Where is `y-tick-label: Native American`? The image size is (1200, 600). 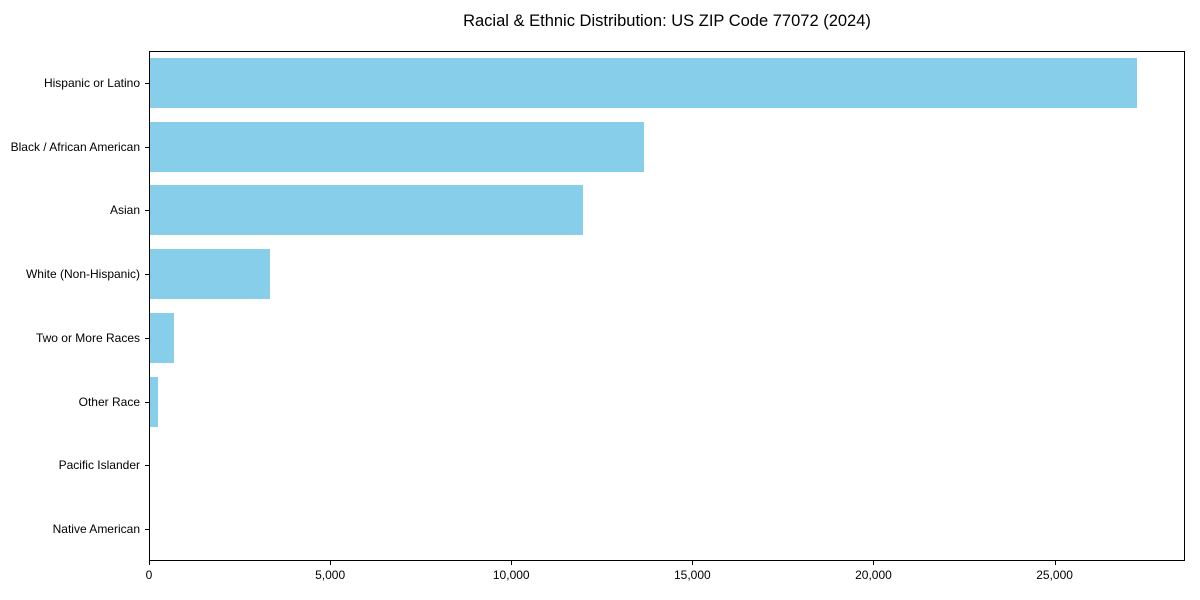 y-tick-label: Native American is located at coordinates (96, 529).